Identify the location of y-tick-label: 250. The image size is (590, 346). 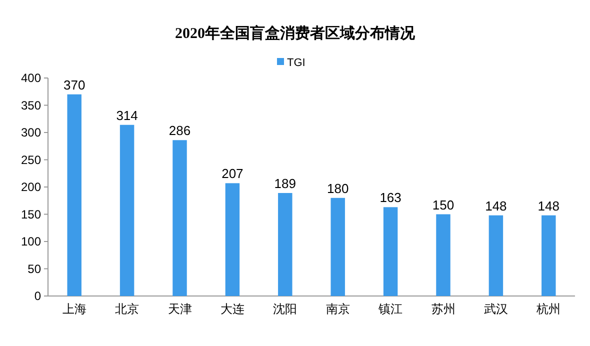
(31, 159).